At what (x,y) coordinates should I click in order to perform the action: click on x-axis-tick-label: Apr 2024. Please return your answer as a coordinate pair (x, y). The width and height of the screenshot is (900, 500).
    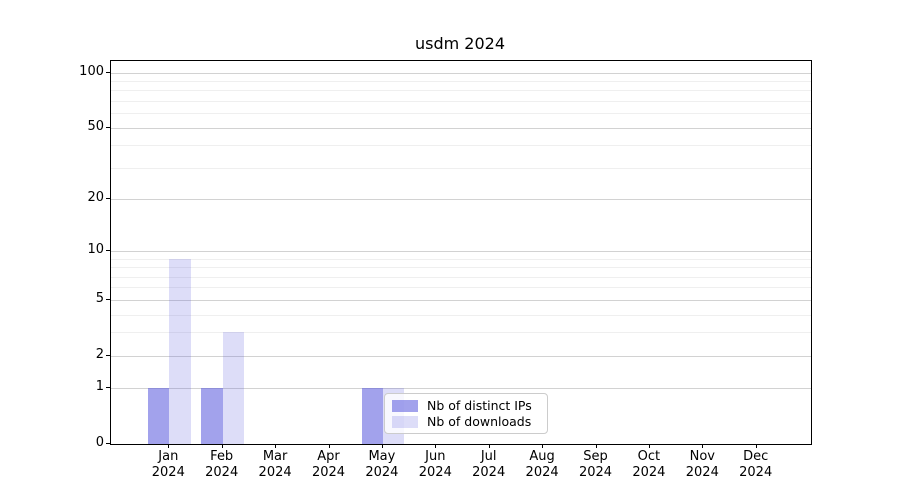
    Looking at the image, I should click on (328, 464).